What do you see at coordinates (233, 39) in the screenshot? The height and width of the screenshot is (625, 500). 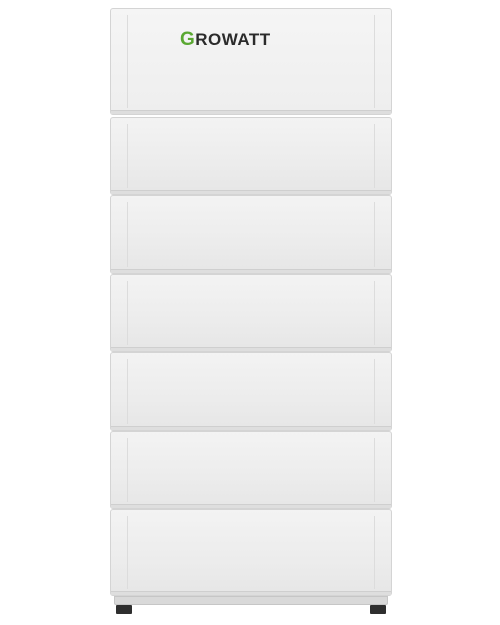 I see `brand-logo-text: ROWATT` at bounding box center [233, 39].